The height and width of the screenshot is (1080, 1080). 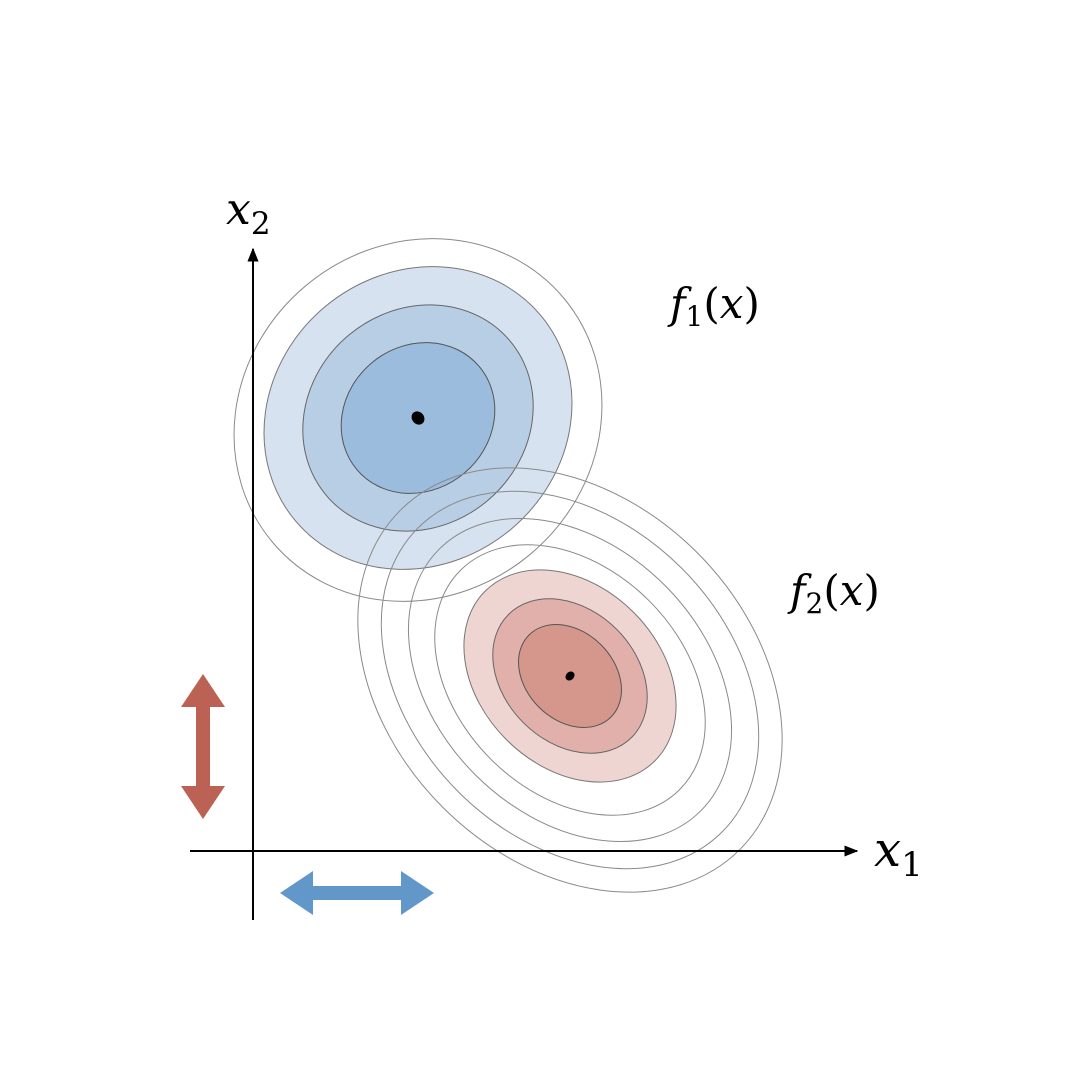 What do you see at coordinates (713, 306) in the screenshot?
I see `f1-label: f1(x)` at bounding box center [713, 306].